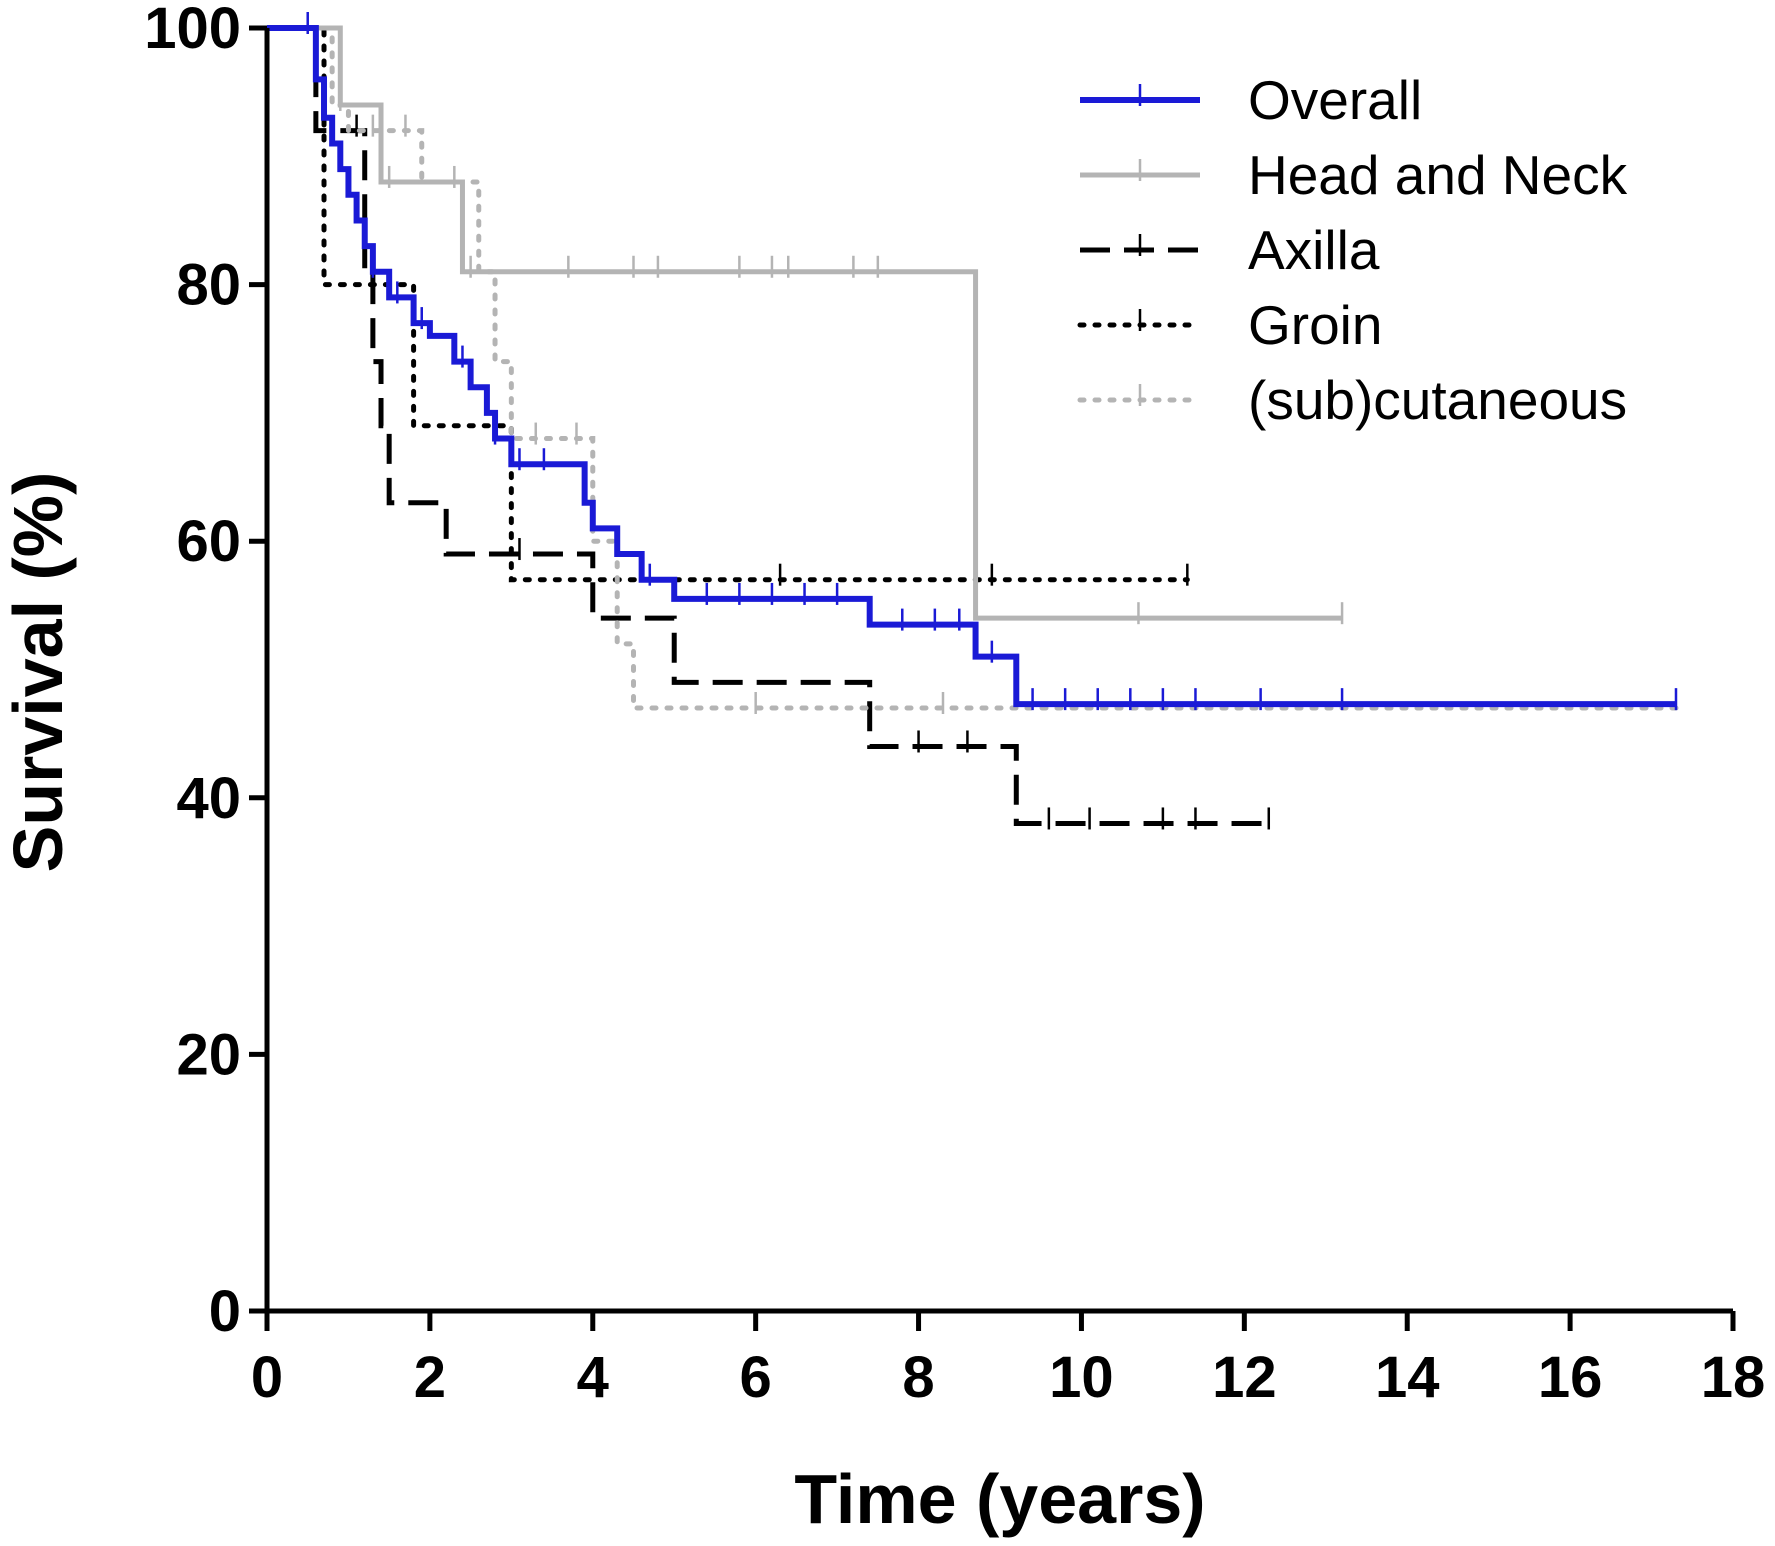 The image size is (1775, 1546). I want to click on legend-item-overall: Overall, so click(1251, 100).